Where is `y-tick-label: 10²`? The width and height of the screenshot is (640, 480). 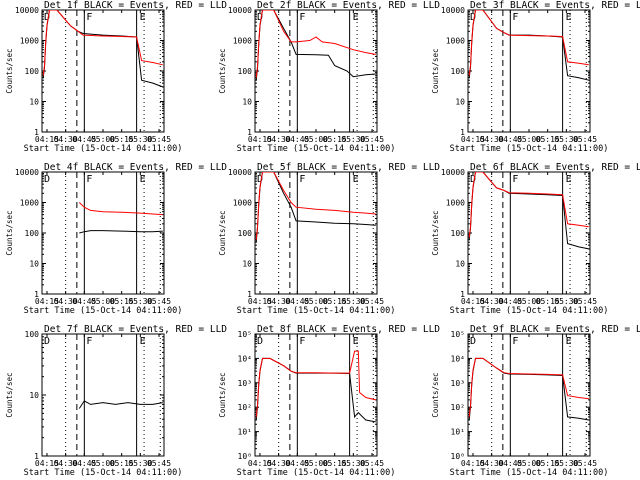
y-tick-label: 10² is located at coordinates (458, 407).